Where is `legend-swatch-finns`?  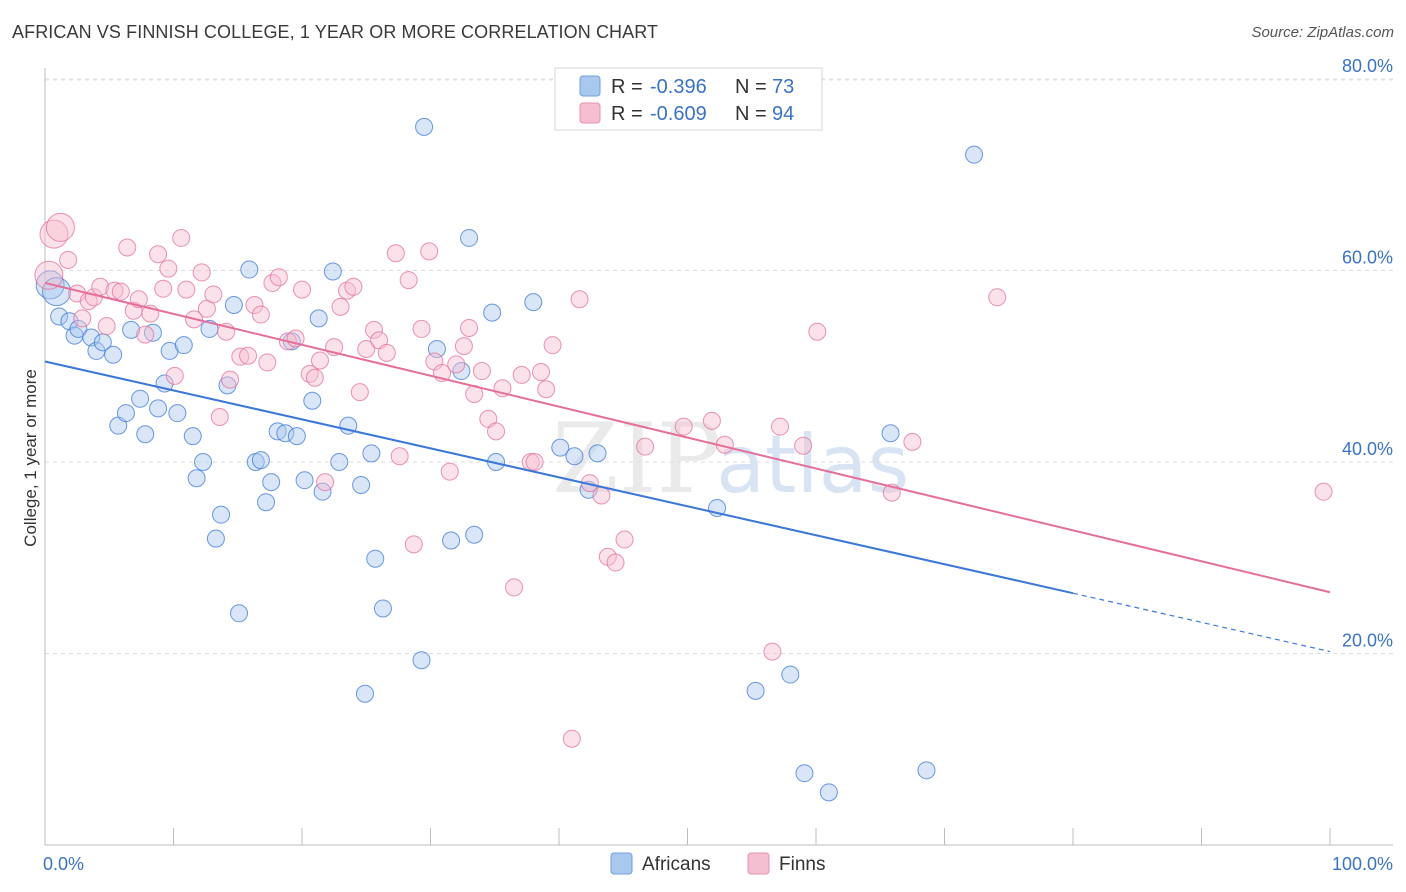 legend-swatch-finns is located at coordinates (590, 113).